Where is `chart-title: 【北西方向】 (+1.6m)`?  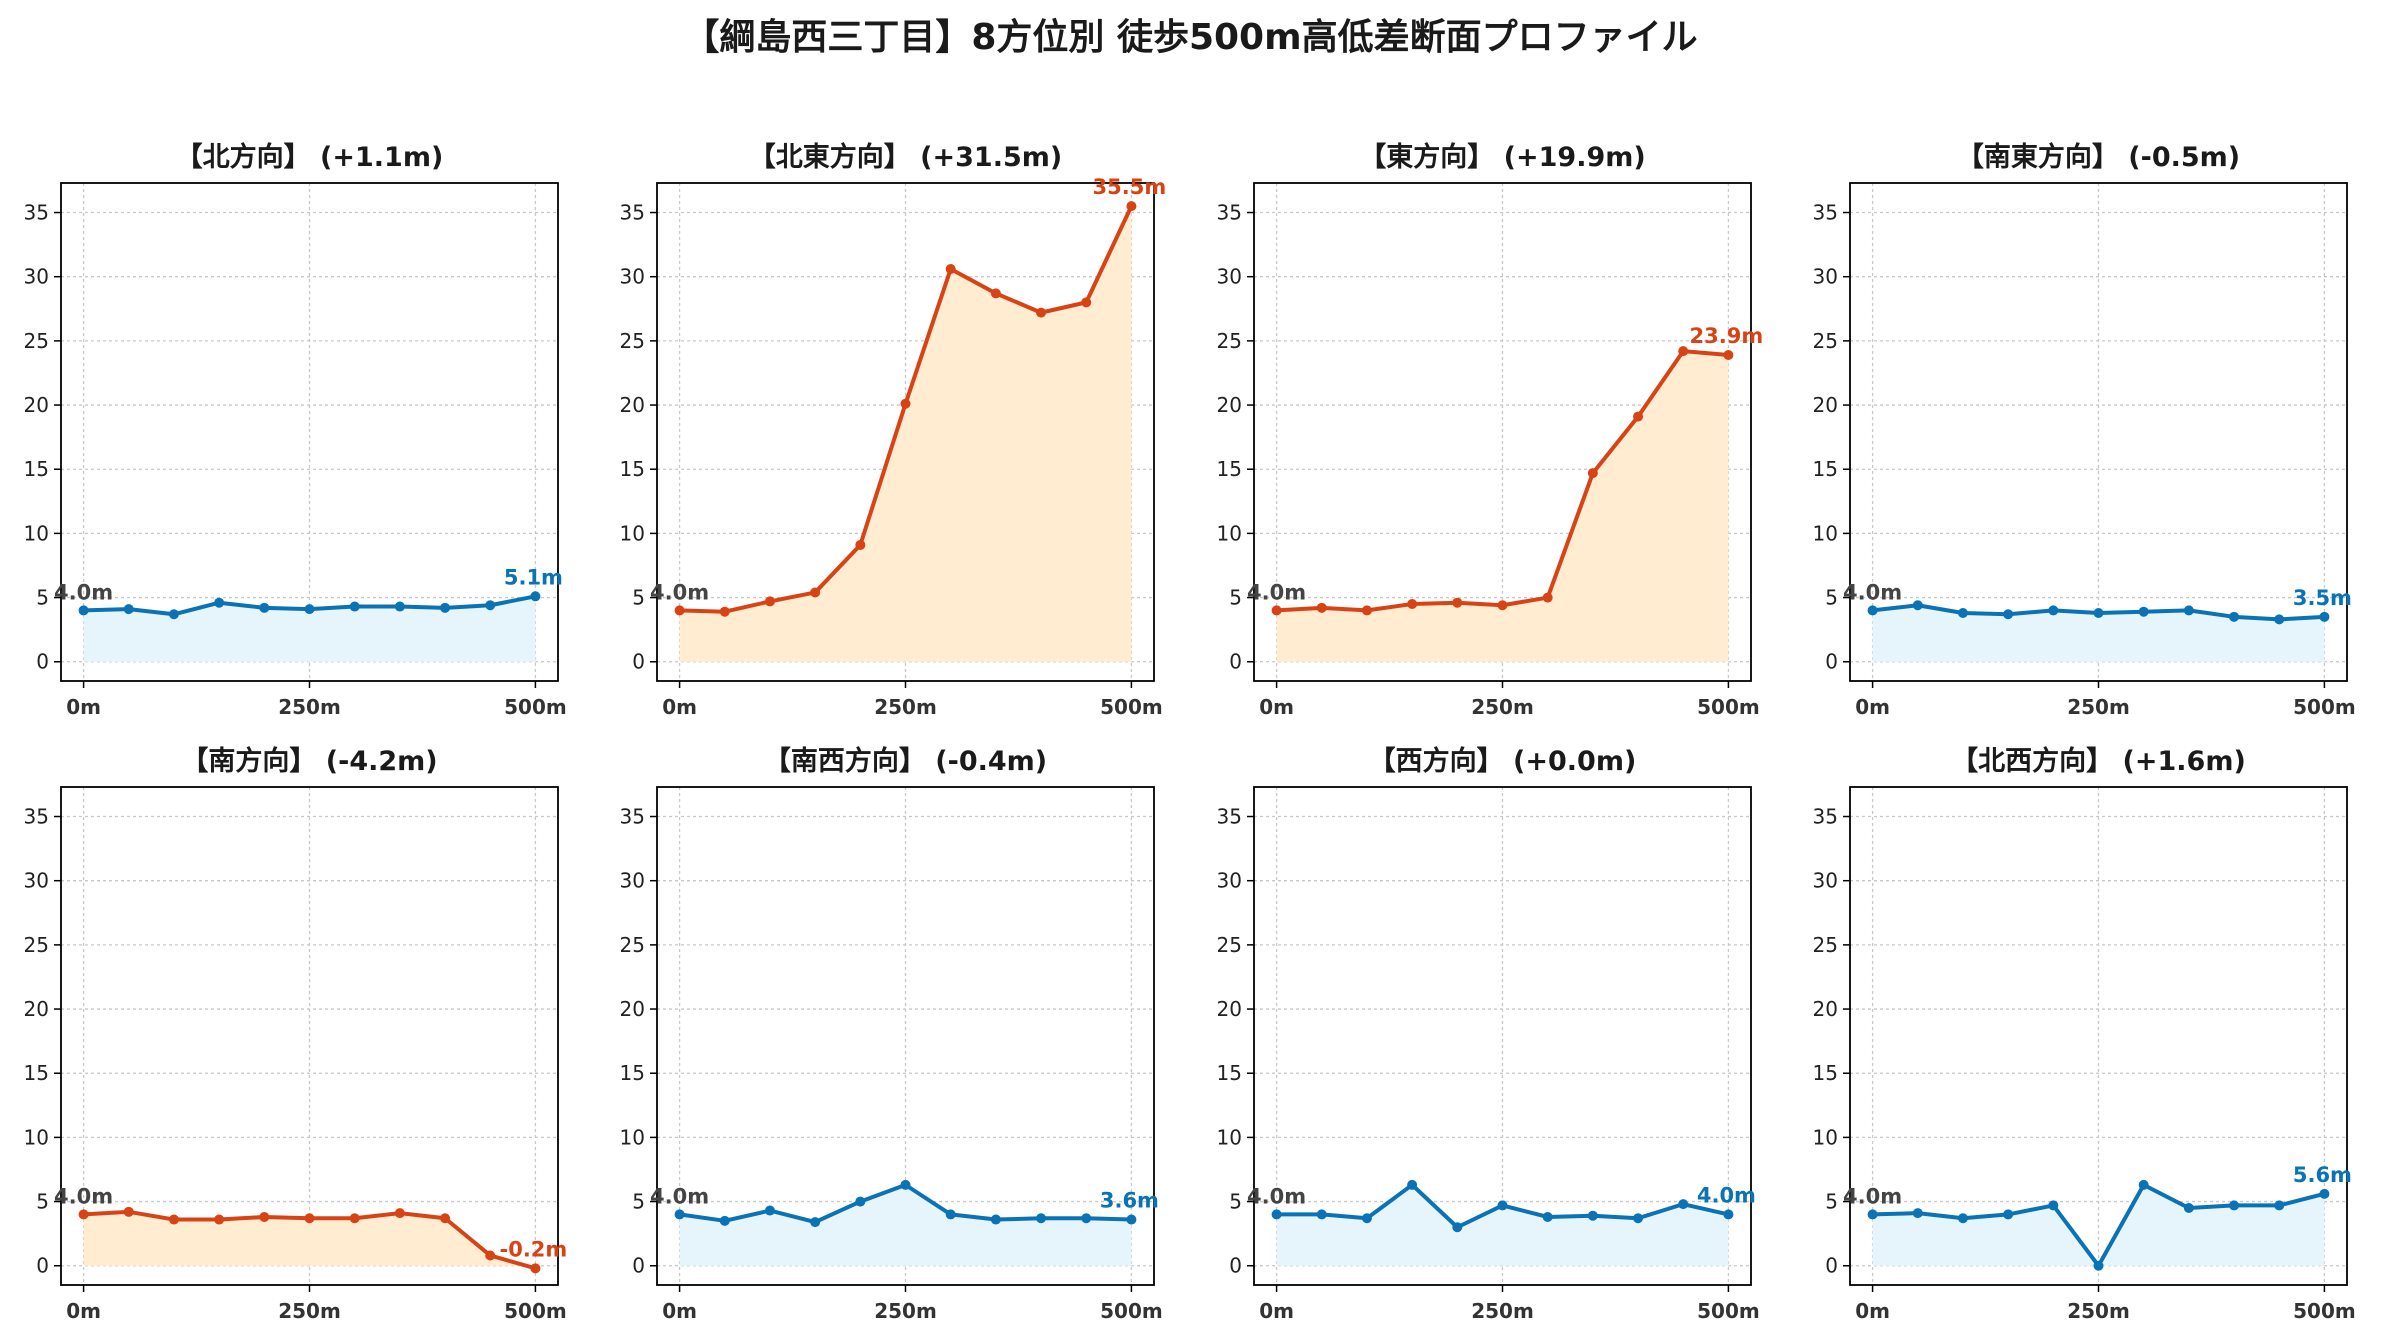 chart-title: 【北西方向】 (+1.6m) is located at coordinates (2098, 761).